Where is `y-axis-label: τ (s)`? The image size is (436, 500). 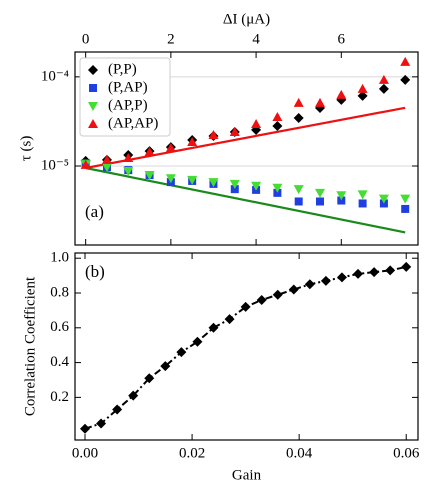 y-axis-label: τ (s) is located at coordinates (26, 149).